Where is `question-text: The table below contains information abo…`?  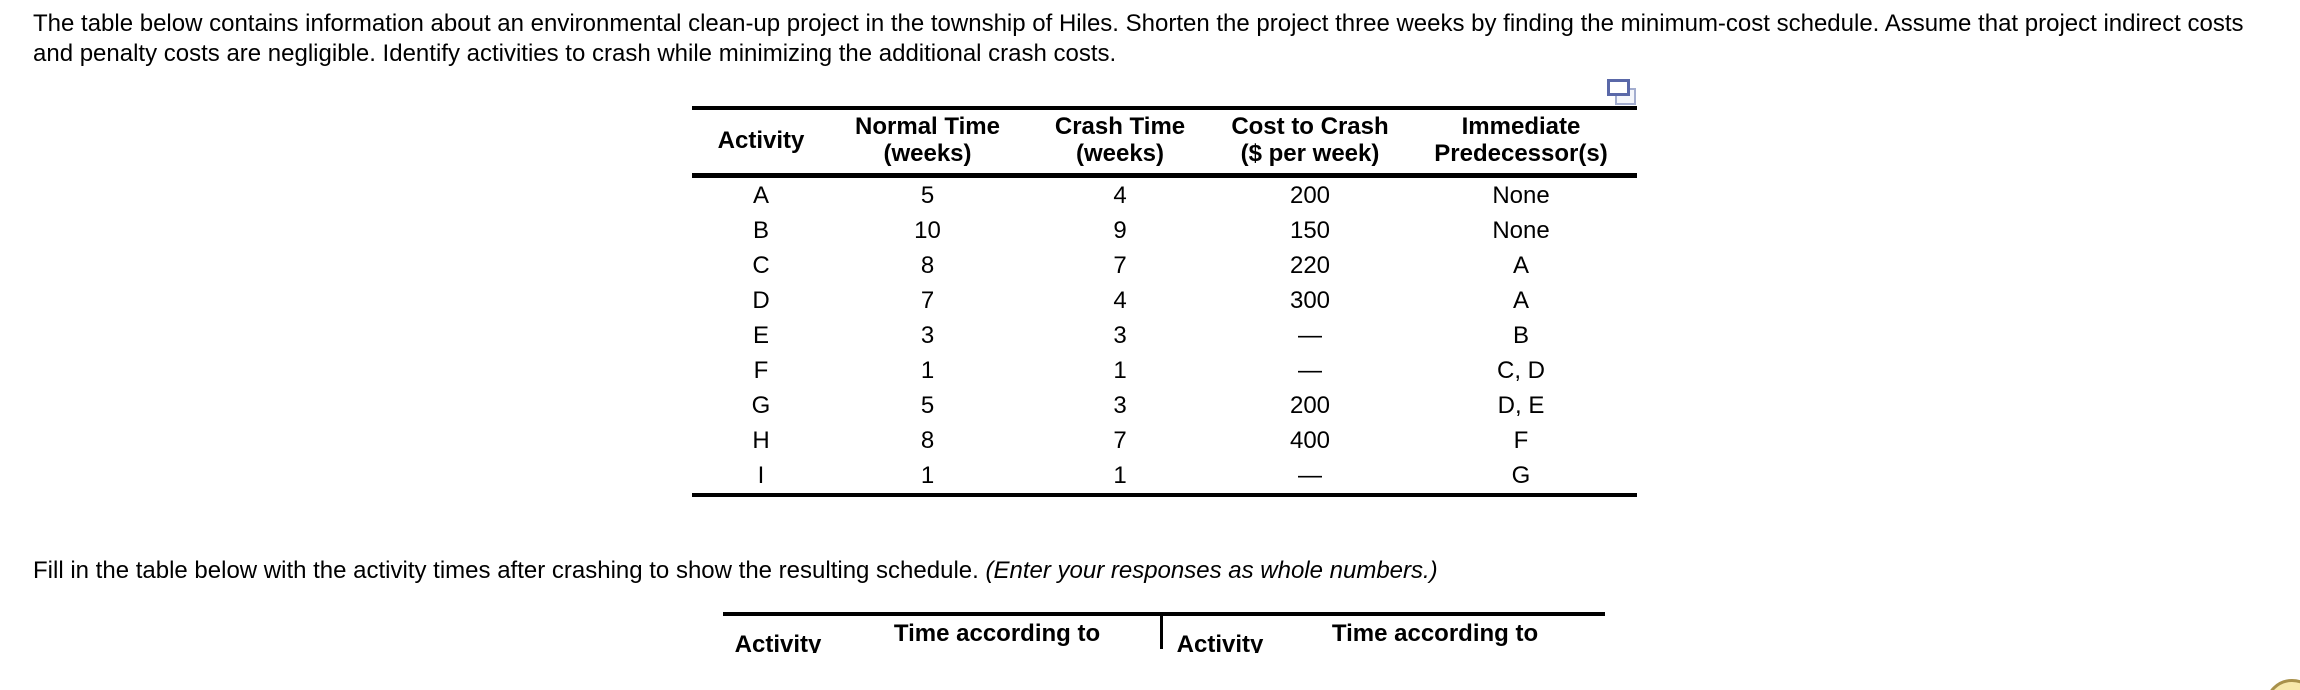
question-text: The table below contains information abo… is located at coordinates (1138, 38).